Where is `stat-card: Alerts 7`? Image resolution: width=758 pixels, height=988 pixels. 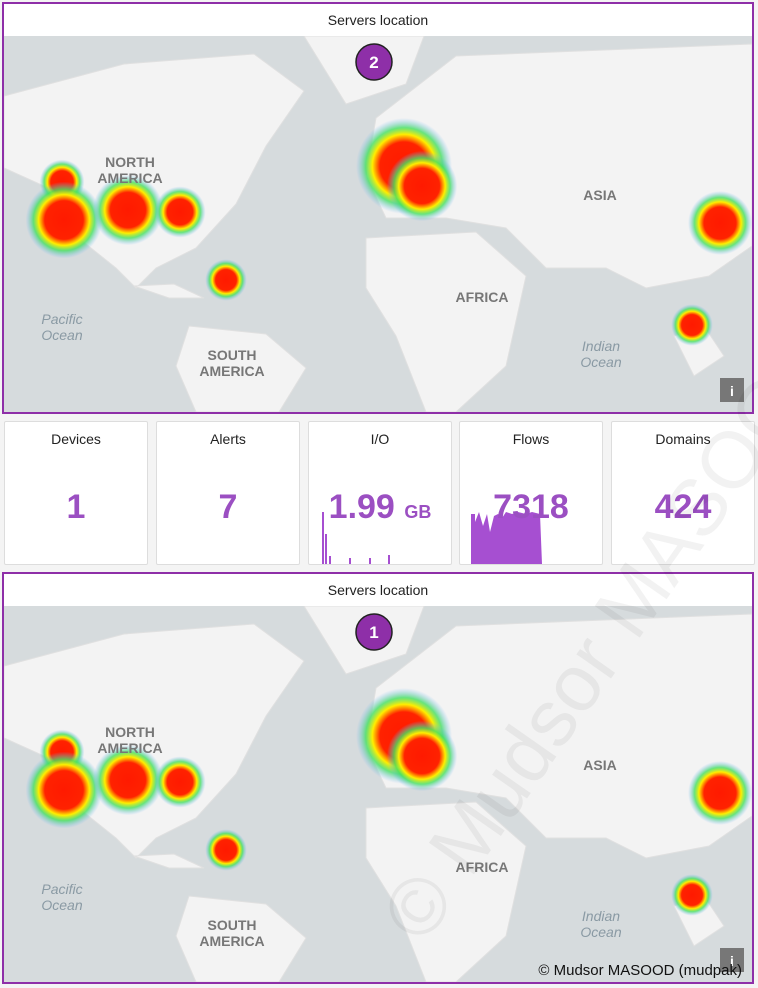 stat-card: Alerts 7 is located at coordinates (228, 493).